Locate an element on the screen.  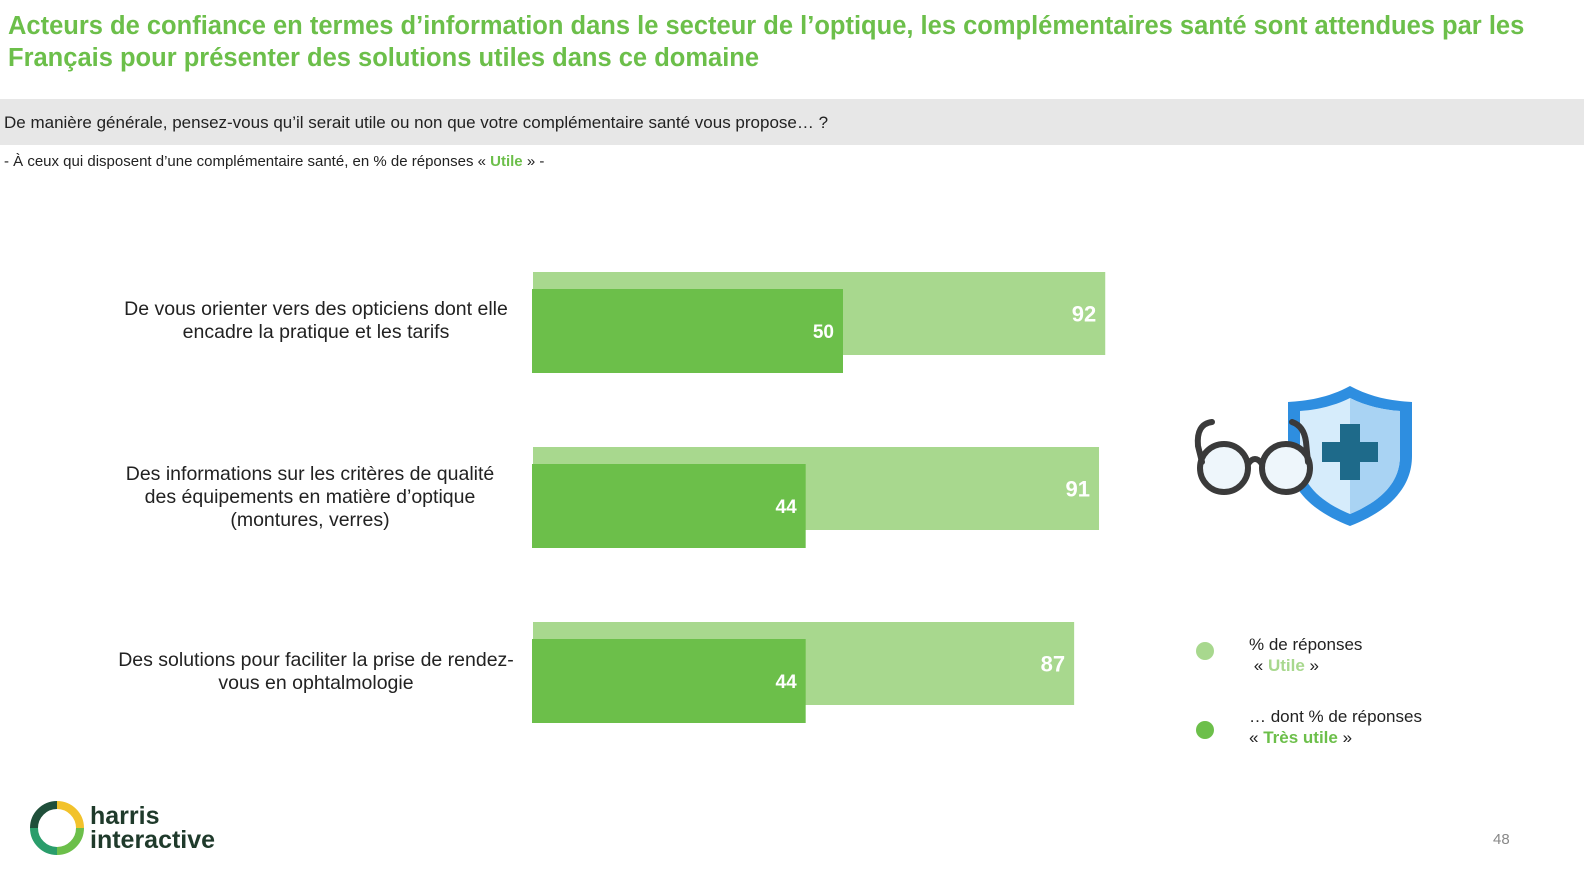
legend-tres-utile-word: Très utile is located at coordinates (1300, 737).